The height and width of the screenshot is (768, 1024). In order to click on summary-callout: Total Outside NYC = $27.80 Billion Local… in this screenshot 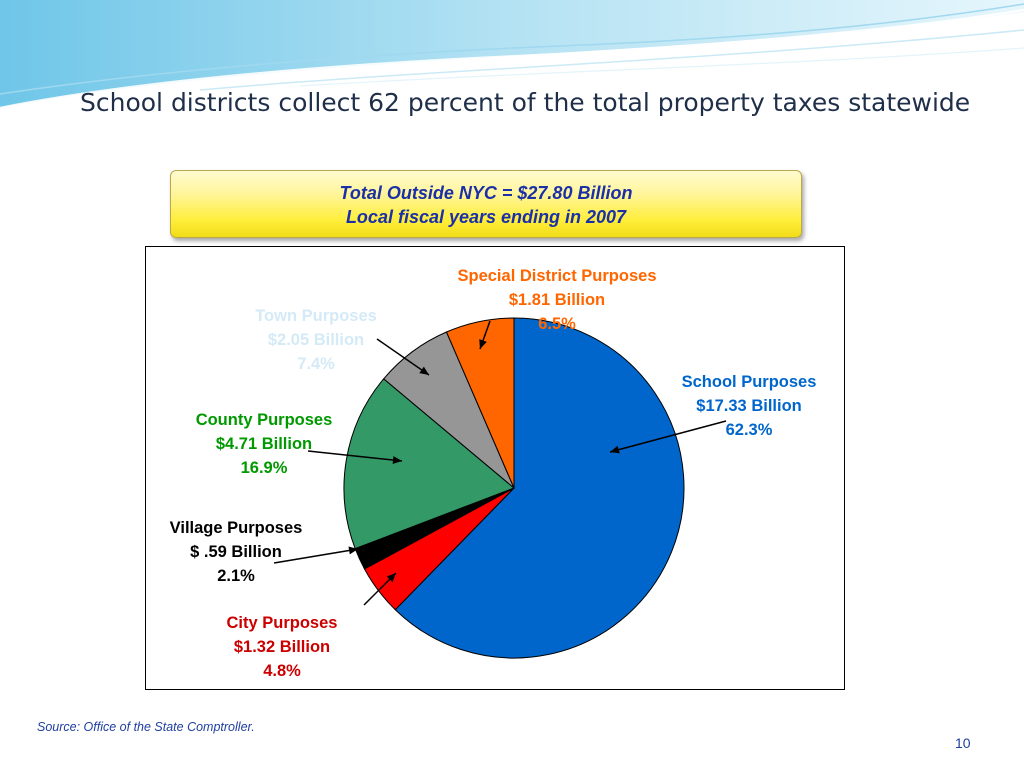, I will do `click(486, 204)`.